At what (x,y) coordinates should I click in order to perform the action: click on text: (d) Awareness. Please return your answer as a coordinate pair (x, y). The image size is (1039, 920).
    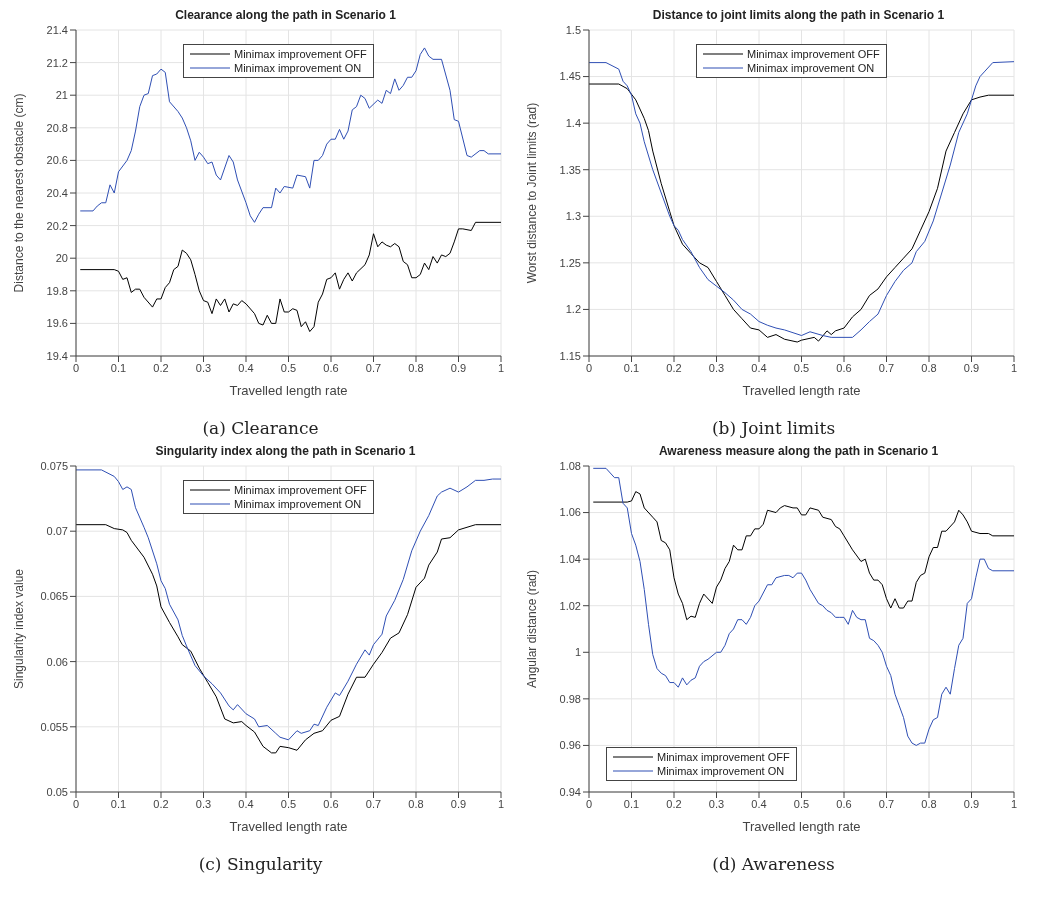
    Looking at the image, I should click on (773, 864).